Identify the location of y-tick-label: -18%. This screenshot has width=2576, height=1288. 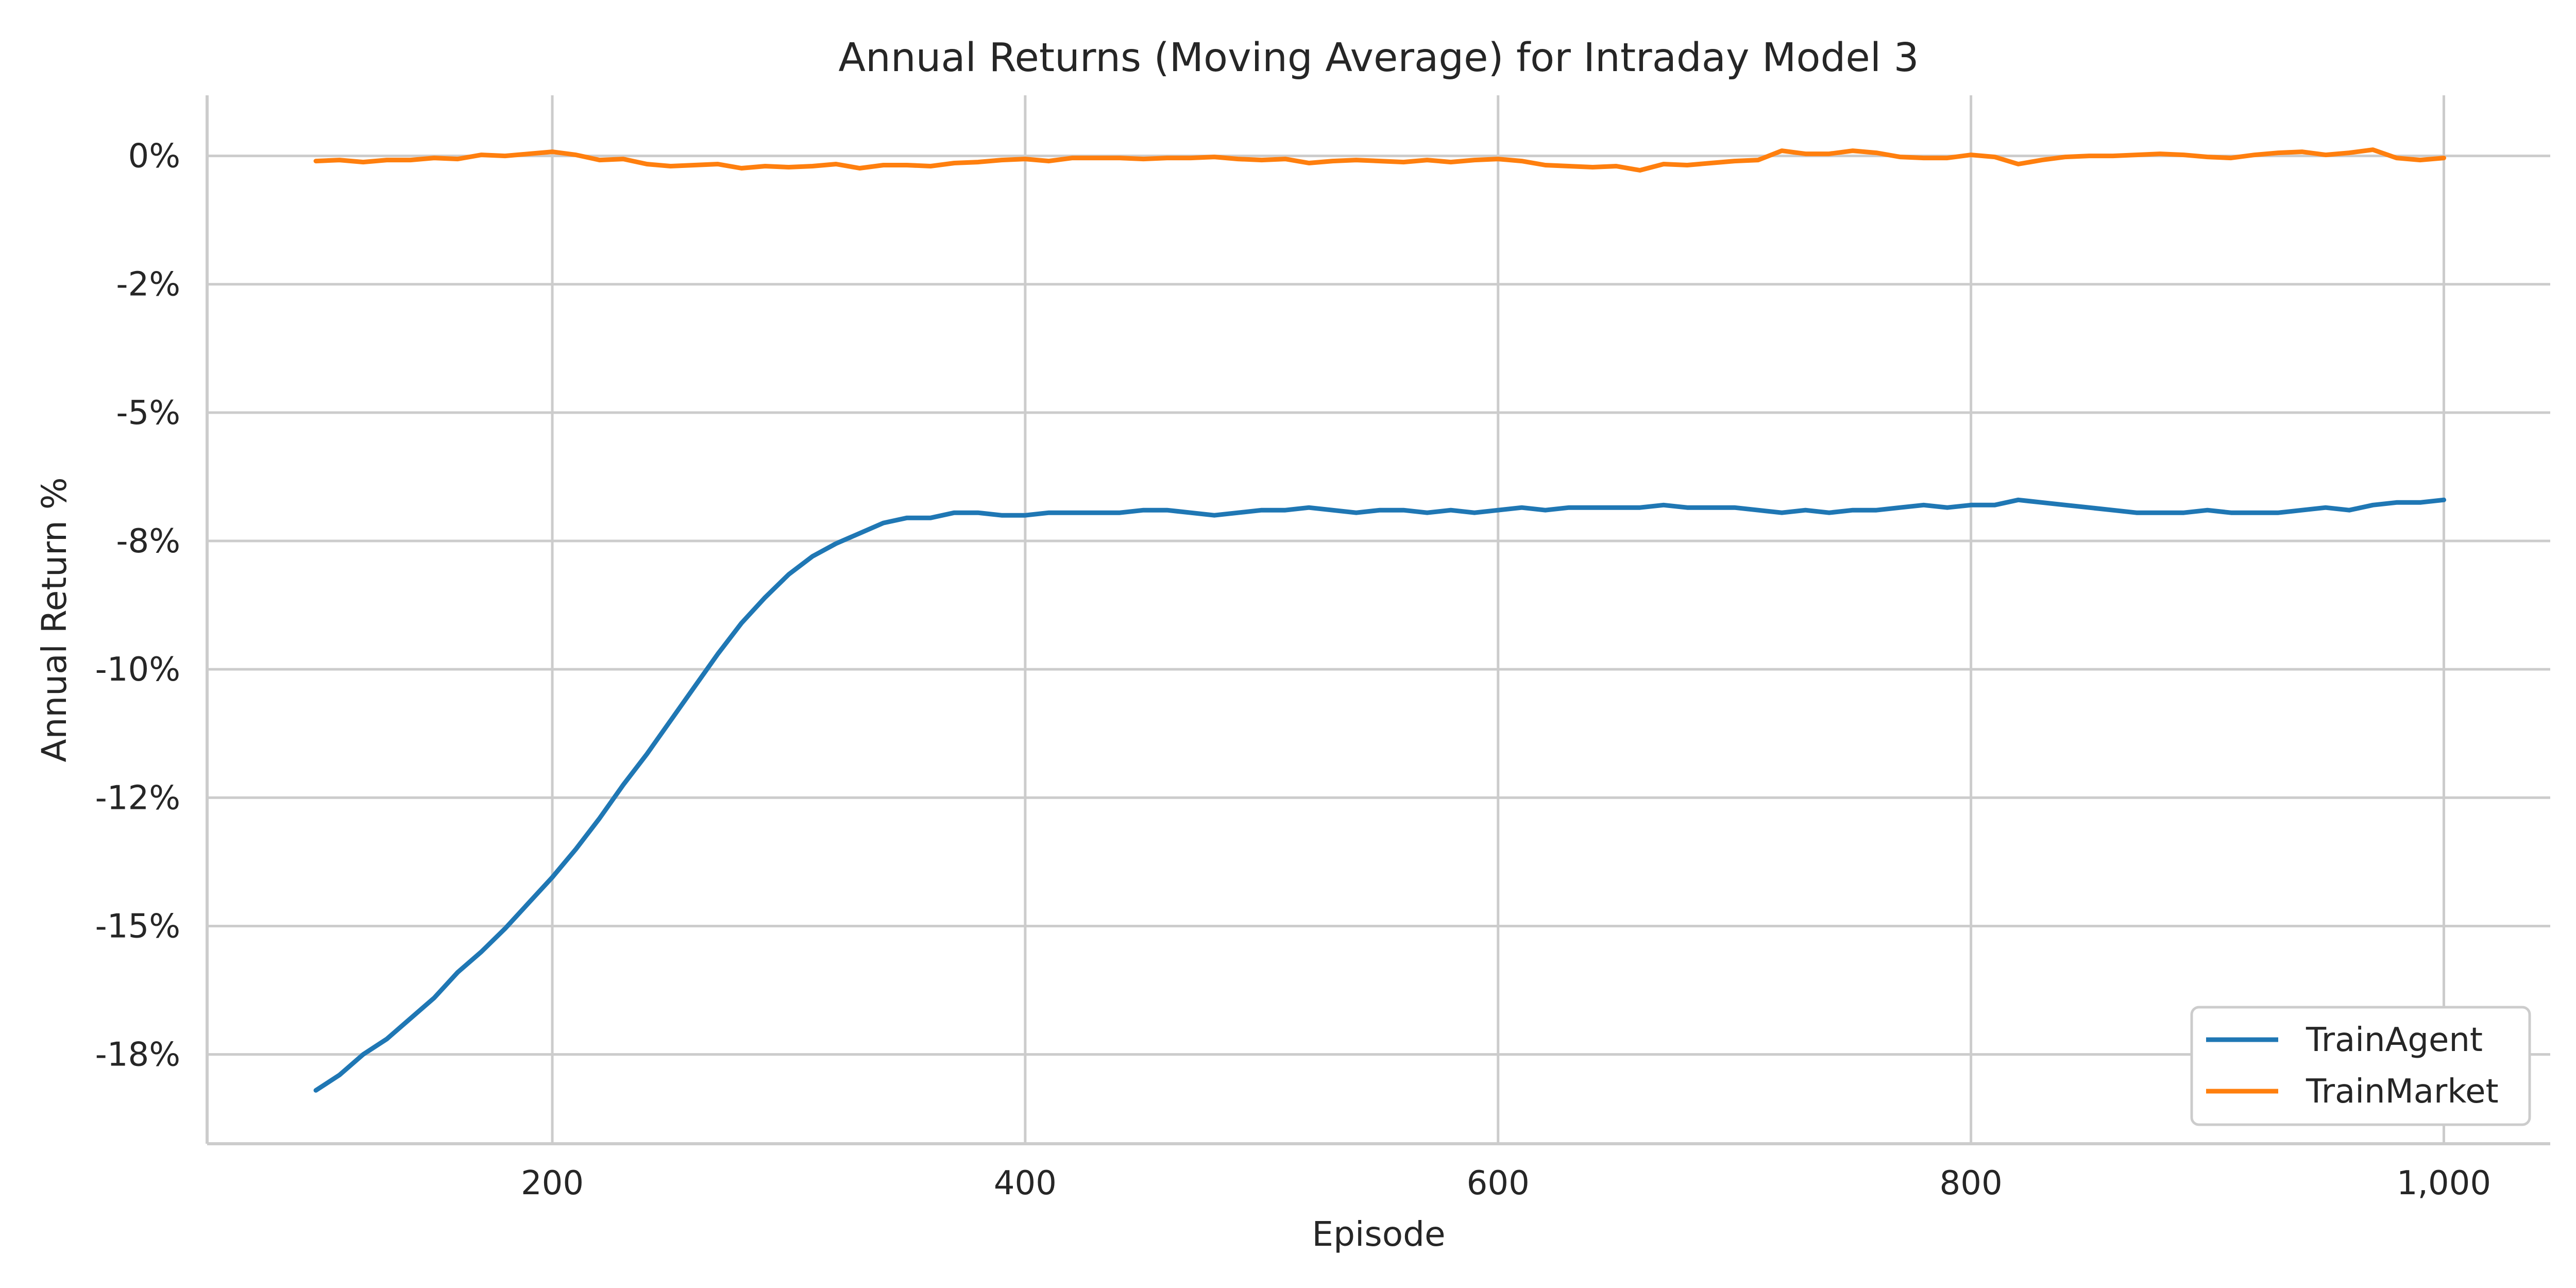
(137, 1055).